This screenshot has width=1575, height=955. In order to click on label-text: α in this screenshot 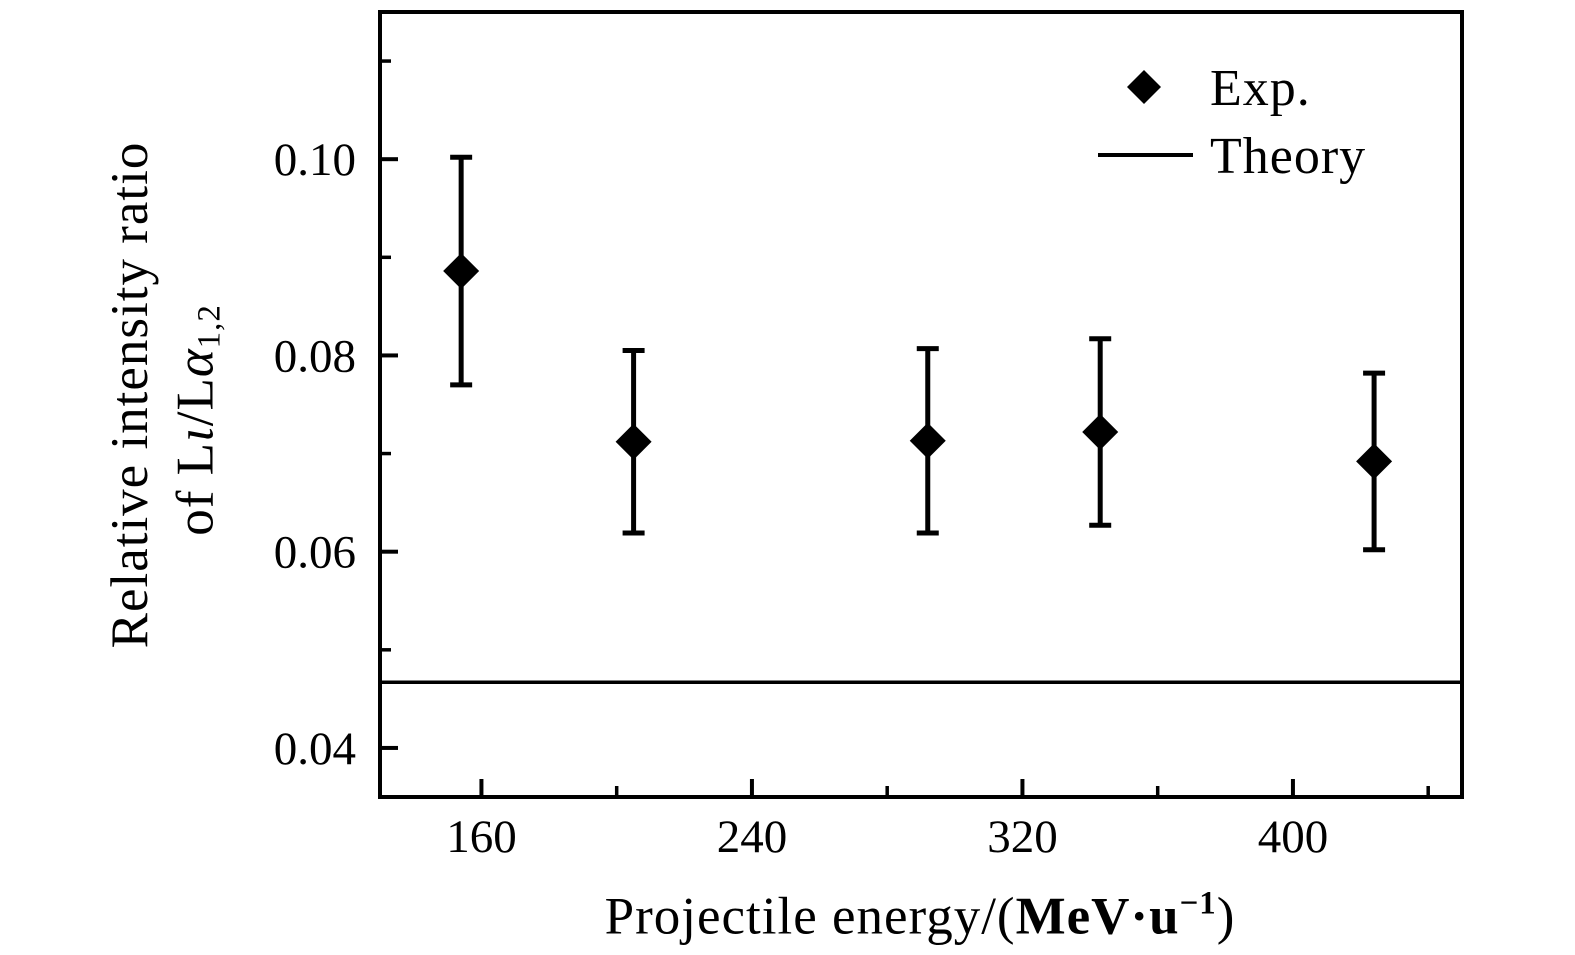, I will do `click(195, 363)`.